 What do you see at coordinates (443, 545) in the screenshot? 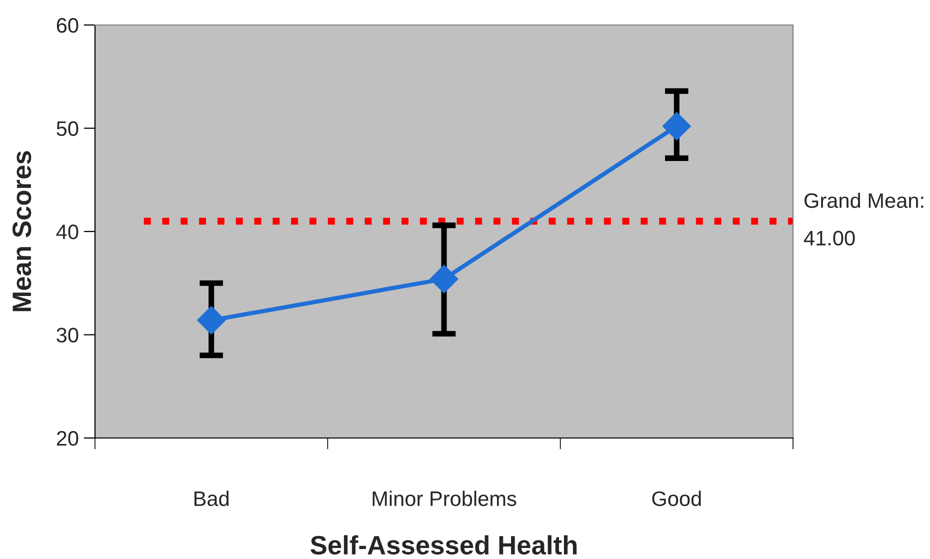
I see `x-axis-title: Self-Assessed Health` at bounding box center [443, 545].